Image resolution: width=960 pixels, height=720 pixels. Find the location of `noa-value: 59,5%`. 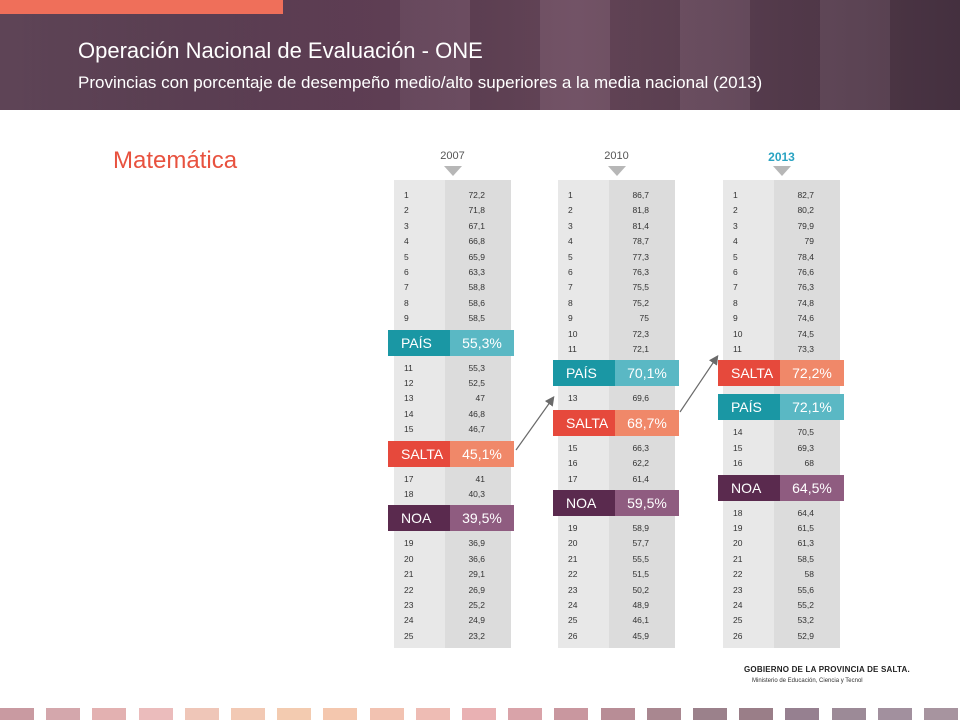

noa-value: 59,5% is located at coordinates (647, 503).